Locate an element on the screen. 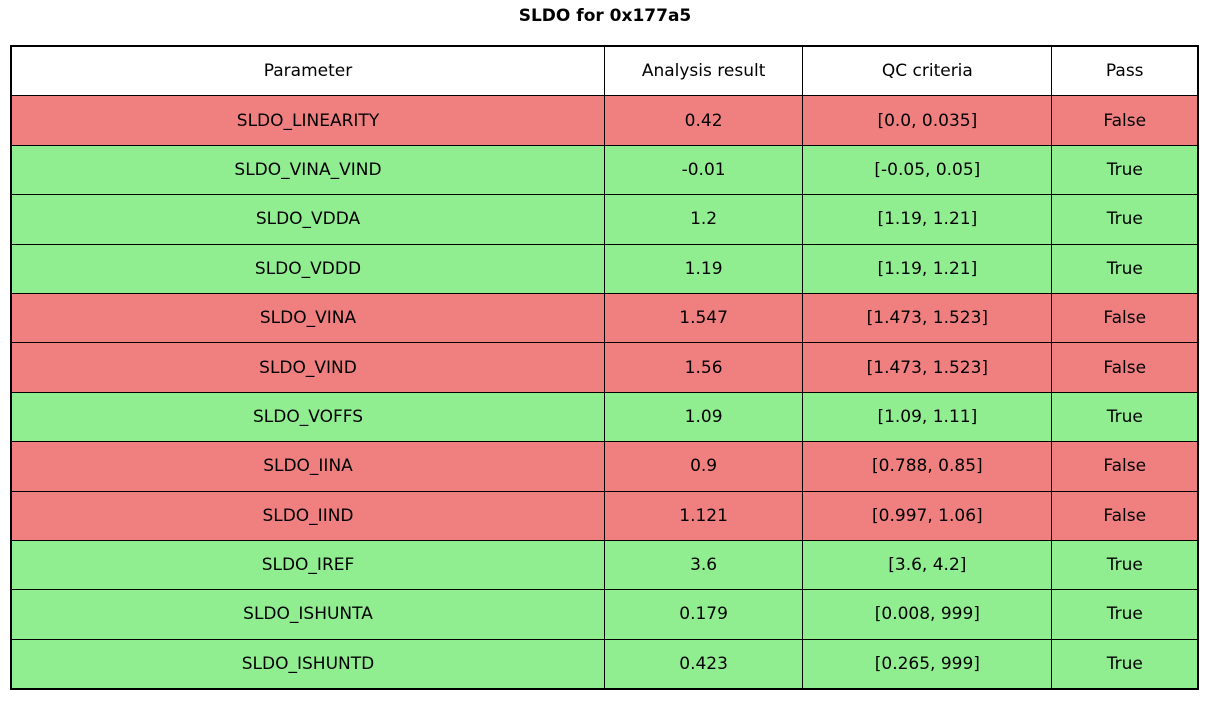 This screenshot has width=1210, height=705. parameter-cell: SLDO_VIND is located at coordinates (307, 367).